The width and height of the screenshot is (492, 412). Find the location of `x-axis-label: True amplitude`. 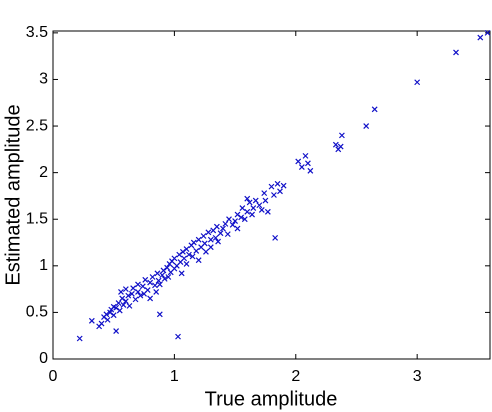

x-axis-label: True amplitude is located at coordinates (271, 399).